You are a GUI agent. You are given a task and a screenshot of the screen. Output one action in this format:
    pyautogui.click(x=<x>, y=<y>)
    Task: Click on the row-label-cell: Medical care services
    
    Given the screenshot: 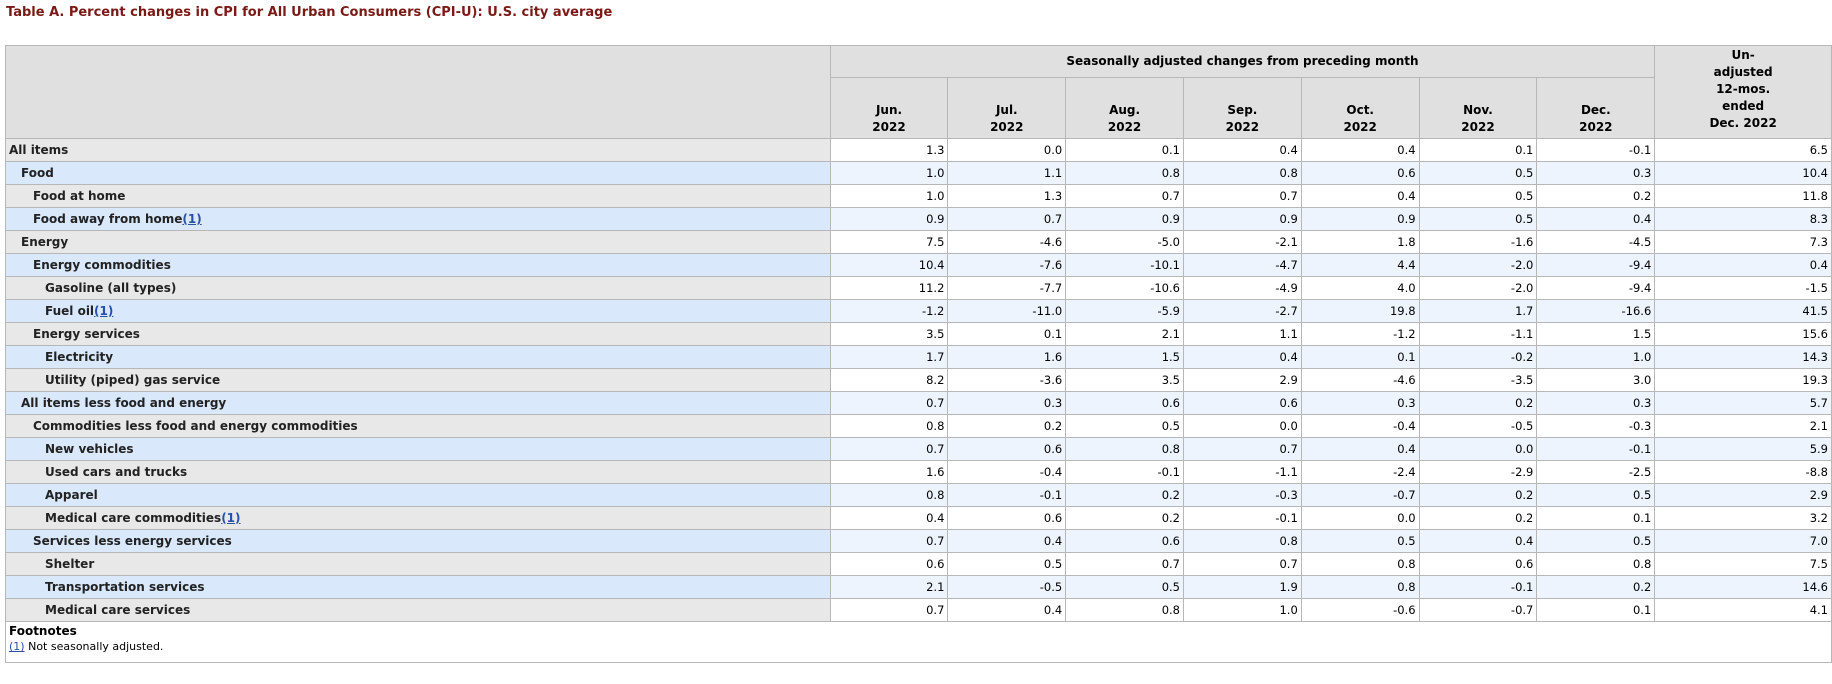 What is the action you would take?
    pyautogui.click(x=418, y=610)
    